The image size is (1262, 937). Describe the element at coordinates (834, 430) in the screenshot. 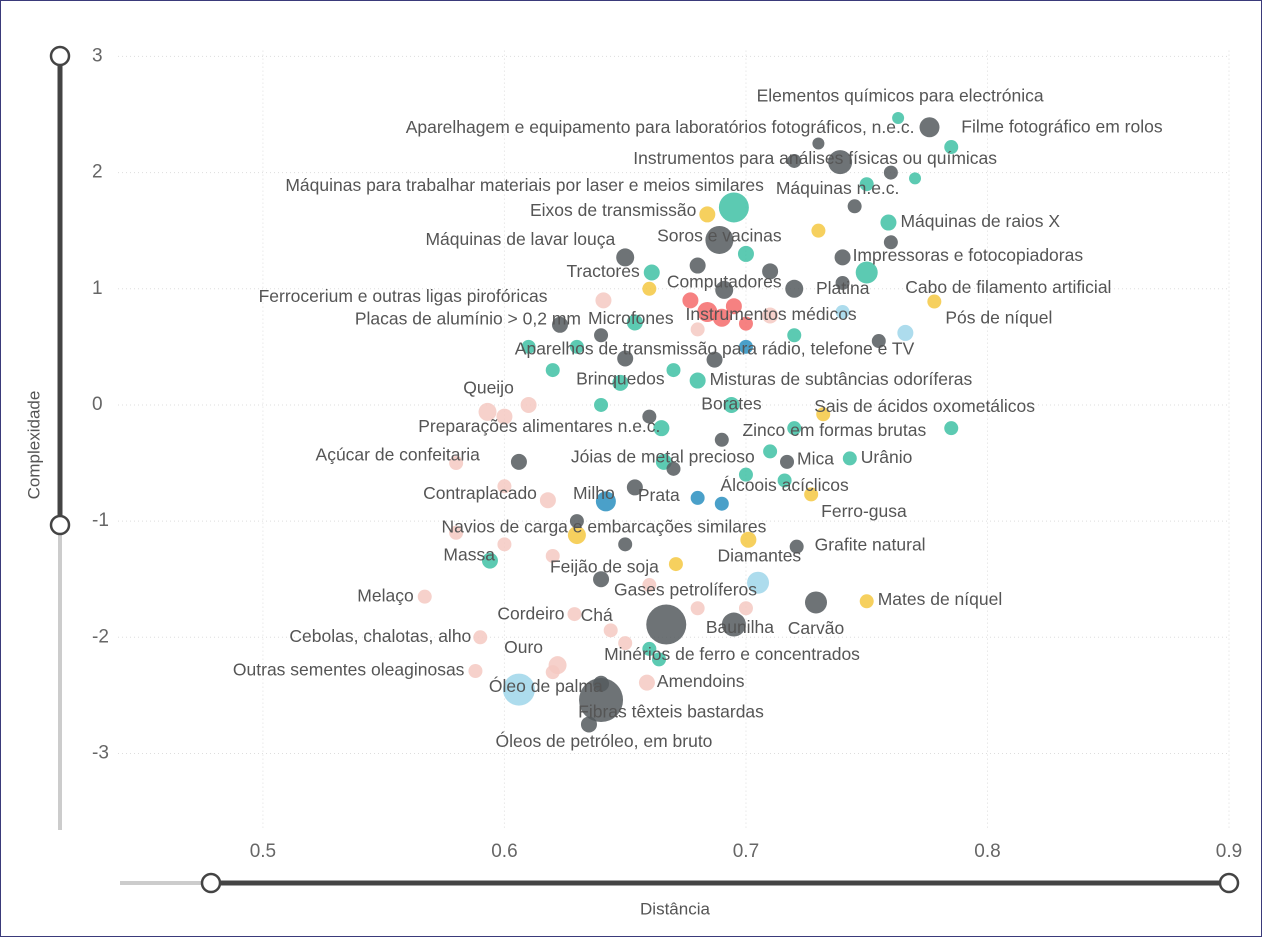

I see `point-label: Zinco em formas brutas` at that location.